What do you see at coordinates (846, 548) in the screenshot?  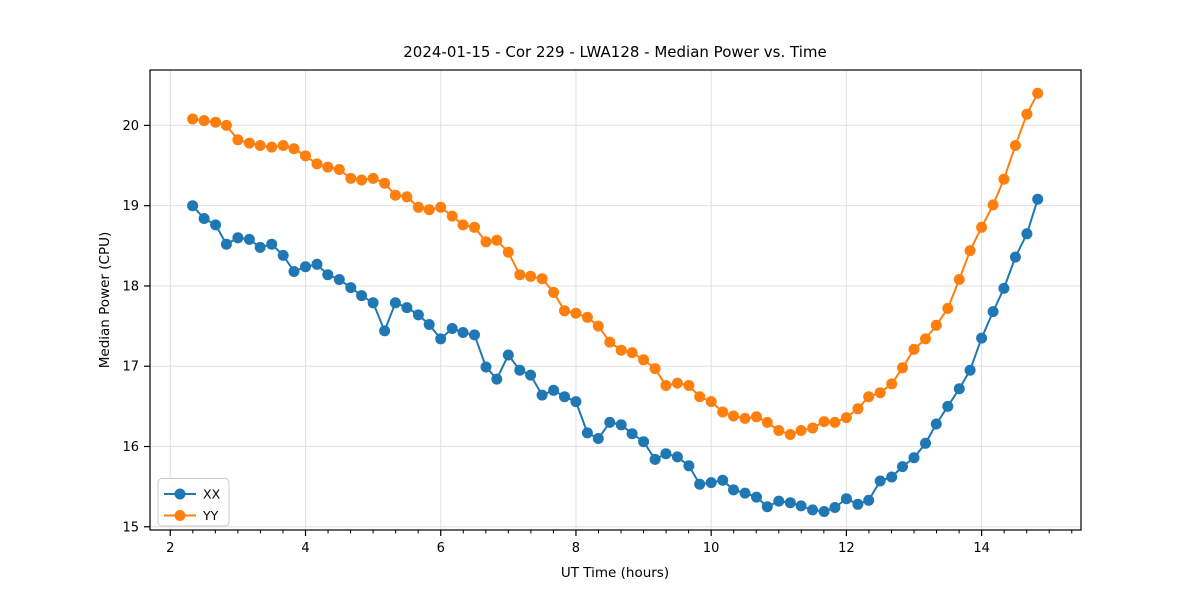 I see `x-tick-label-12: 12` at bounding box center [846, 548].